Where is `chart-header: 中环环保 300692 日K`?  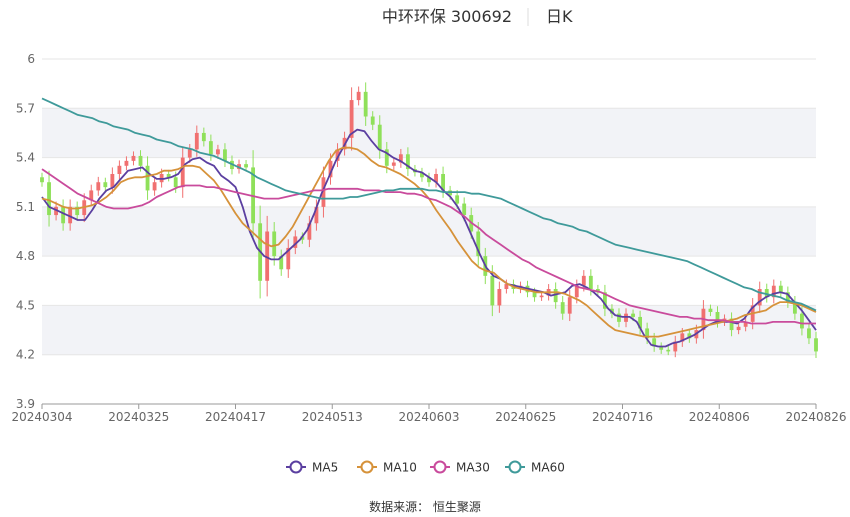
chart-header: 中环环保 300692 日K is located at coordinates (477, 16).